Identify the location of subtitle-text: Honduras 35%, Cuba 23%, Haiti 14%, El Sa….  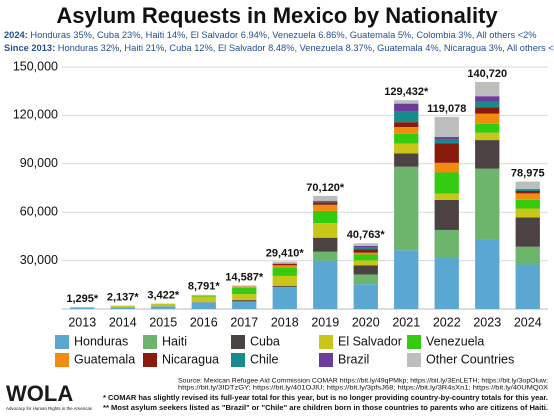
(283, 35).